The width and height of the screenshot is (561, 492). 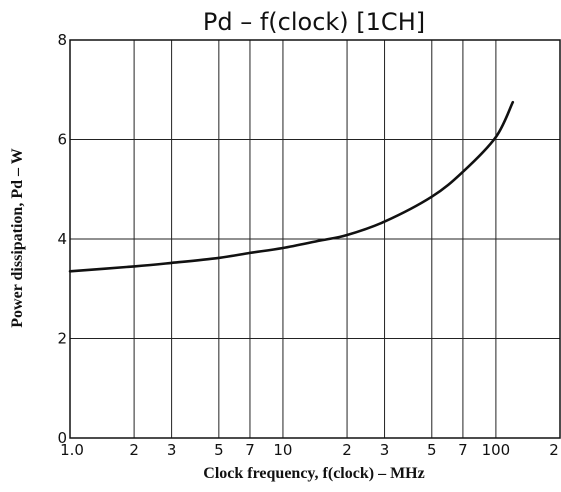 What do you see at coordinates (496, 450) in the screenshot?
I see `x-tick-label: 100` at bounding box center [496, 450].